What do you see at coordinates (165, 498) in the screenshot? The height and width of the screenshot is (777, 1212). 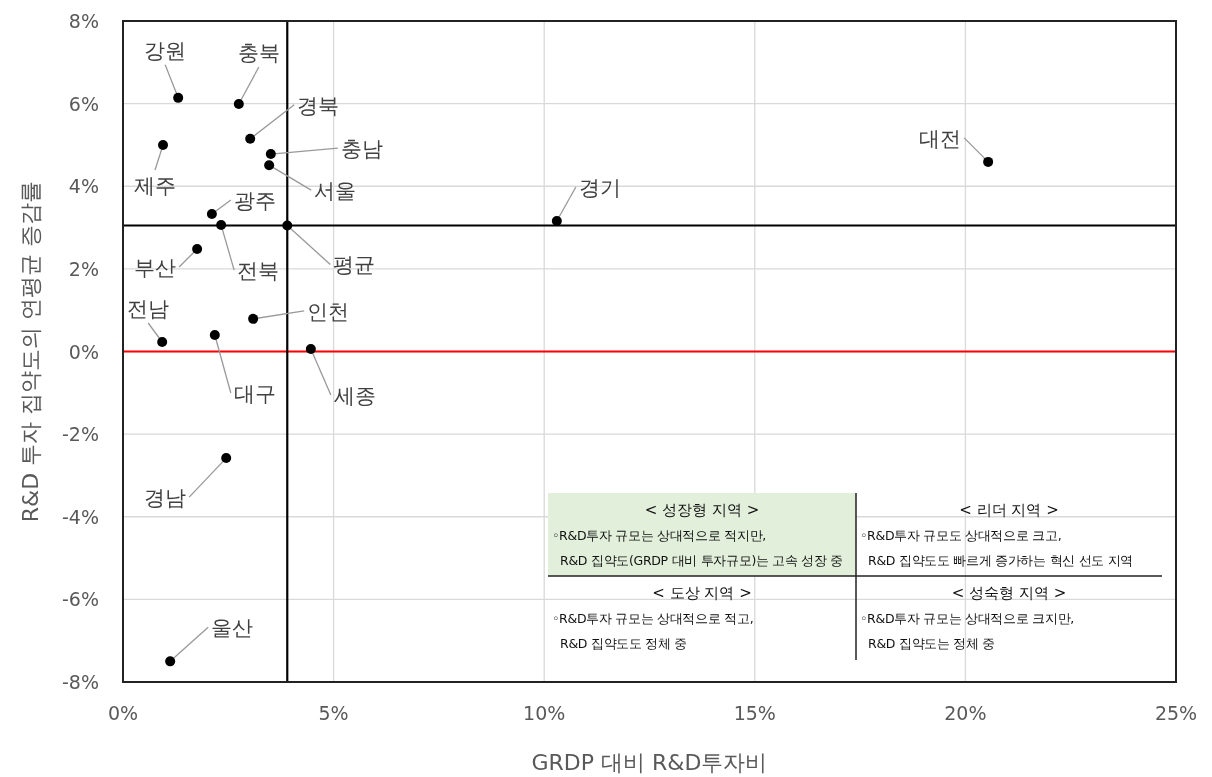 I see `annotation: 경남` at bounding box center [165, 498].